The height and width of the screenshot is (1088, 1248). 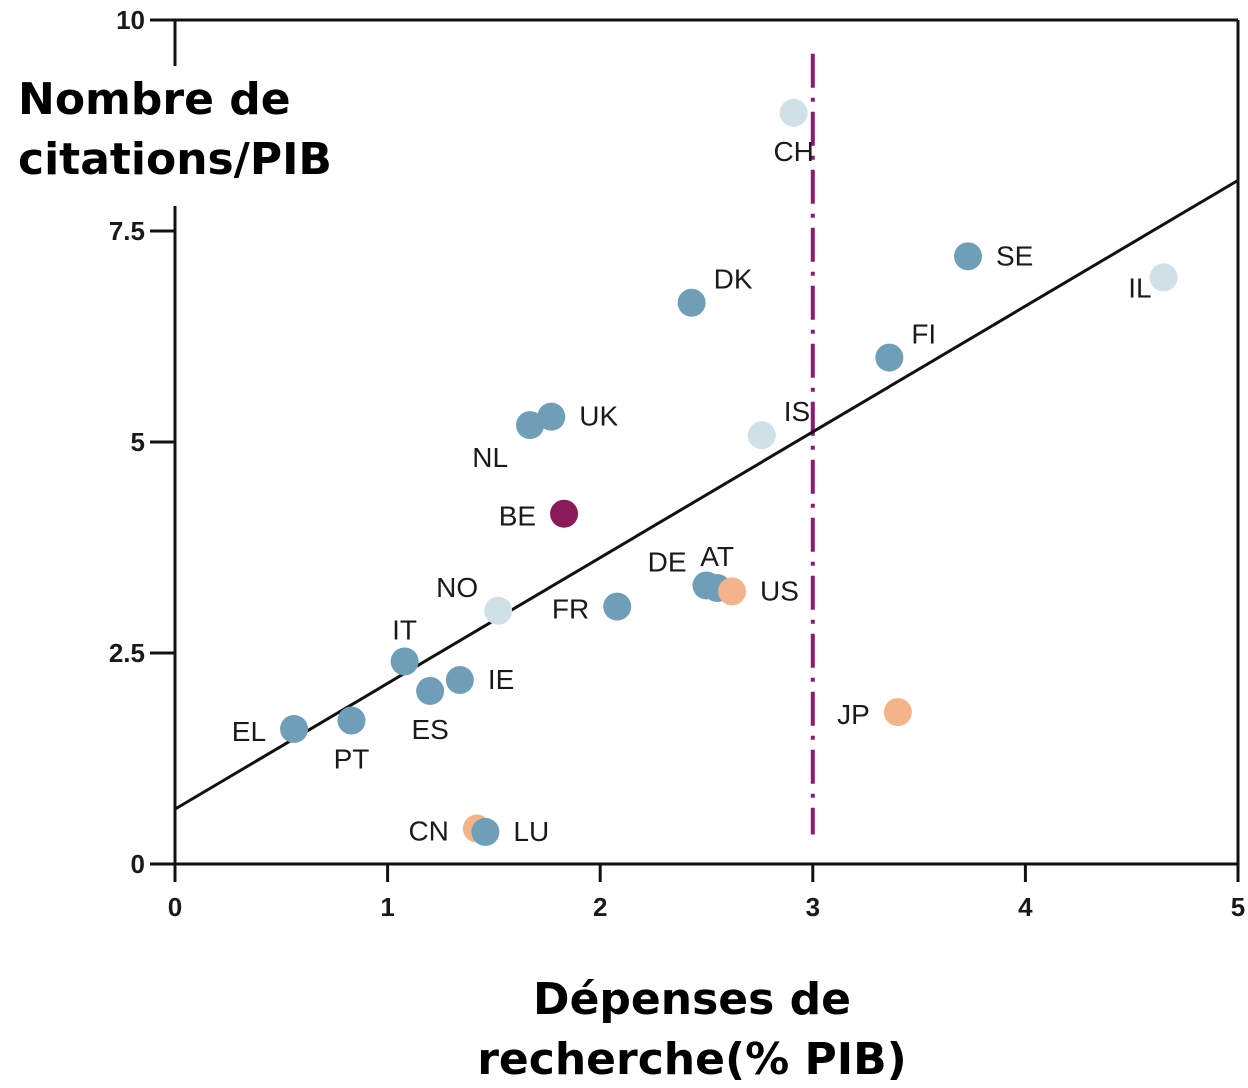 What do you see at coordinates (570, 609) in the screenshot?
I see `point-label-fr: FR` at bounding box center [570, 609].